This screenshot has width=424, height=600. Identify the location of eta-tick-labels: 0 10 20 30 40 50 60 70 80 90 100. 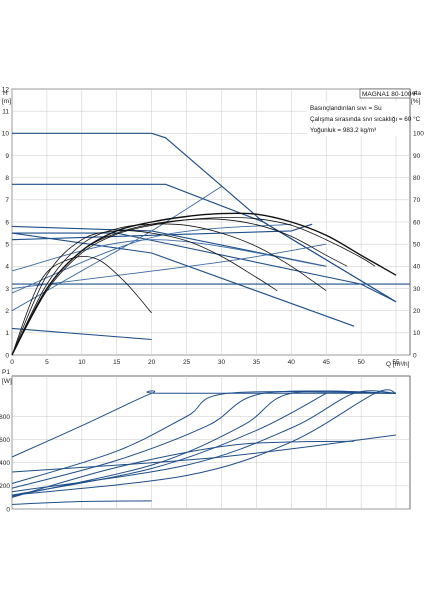
(418, 245).